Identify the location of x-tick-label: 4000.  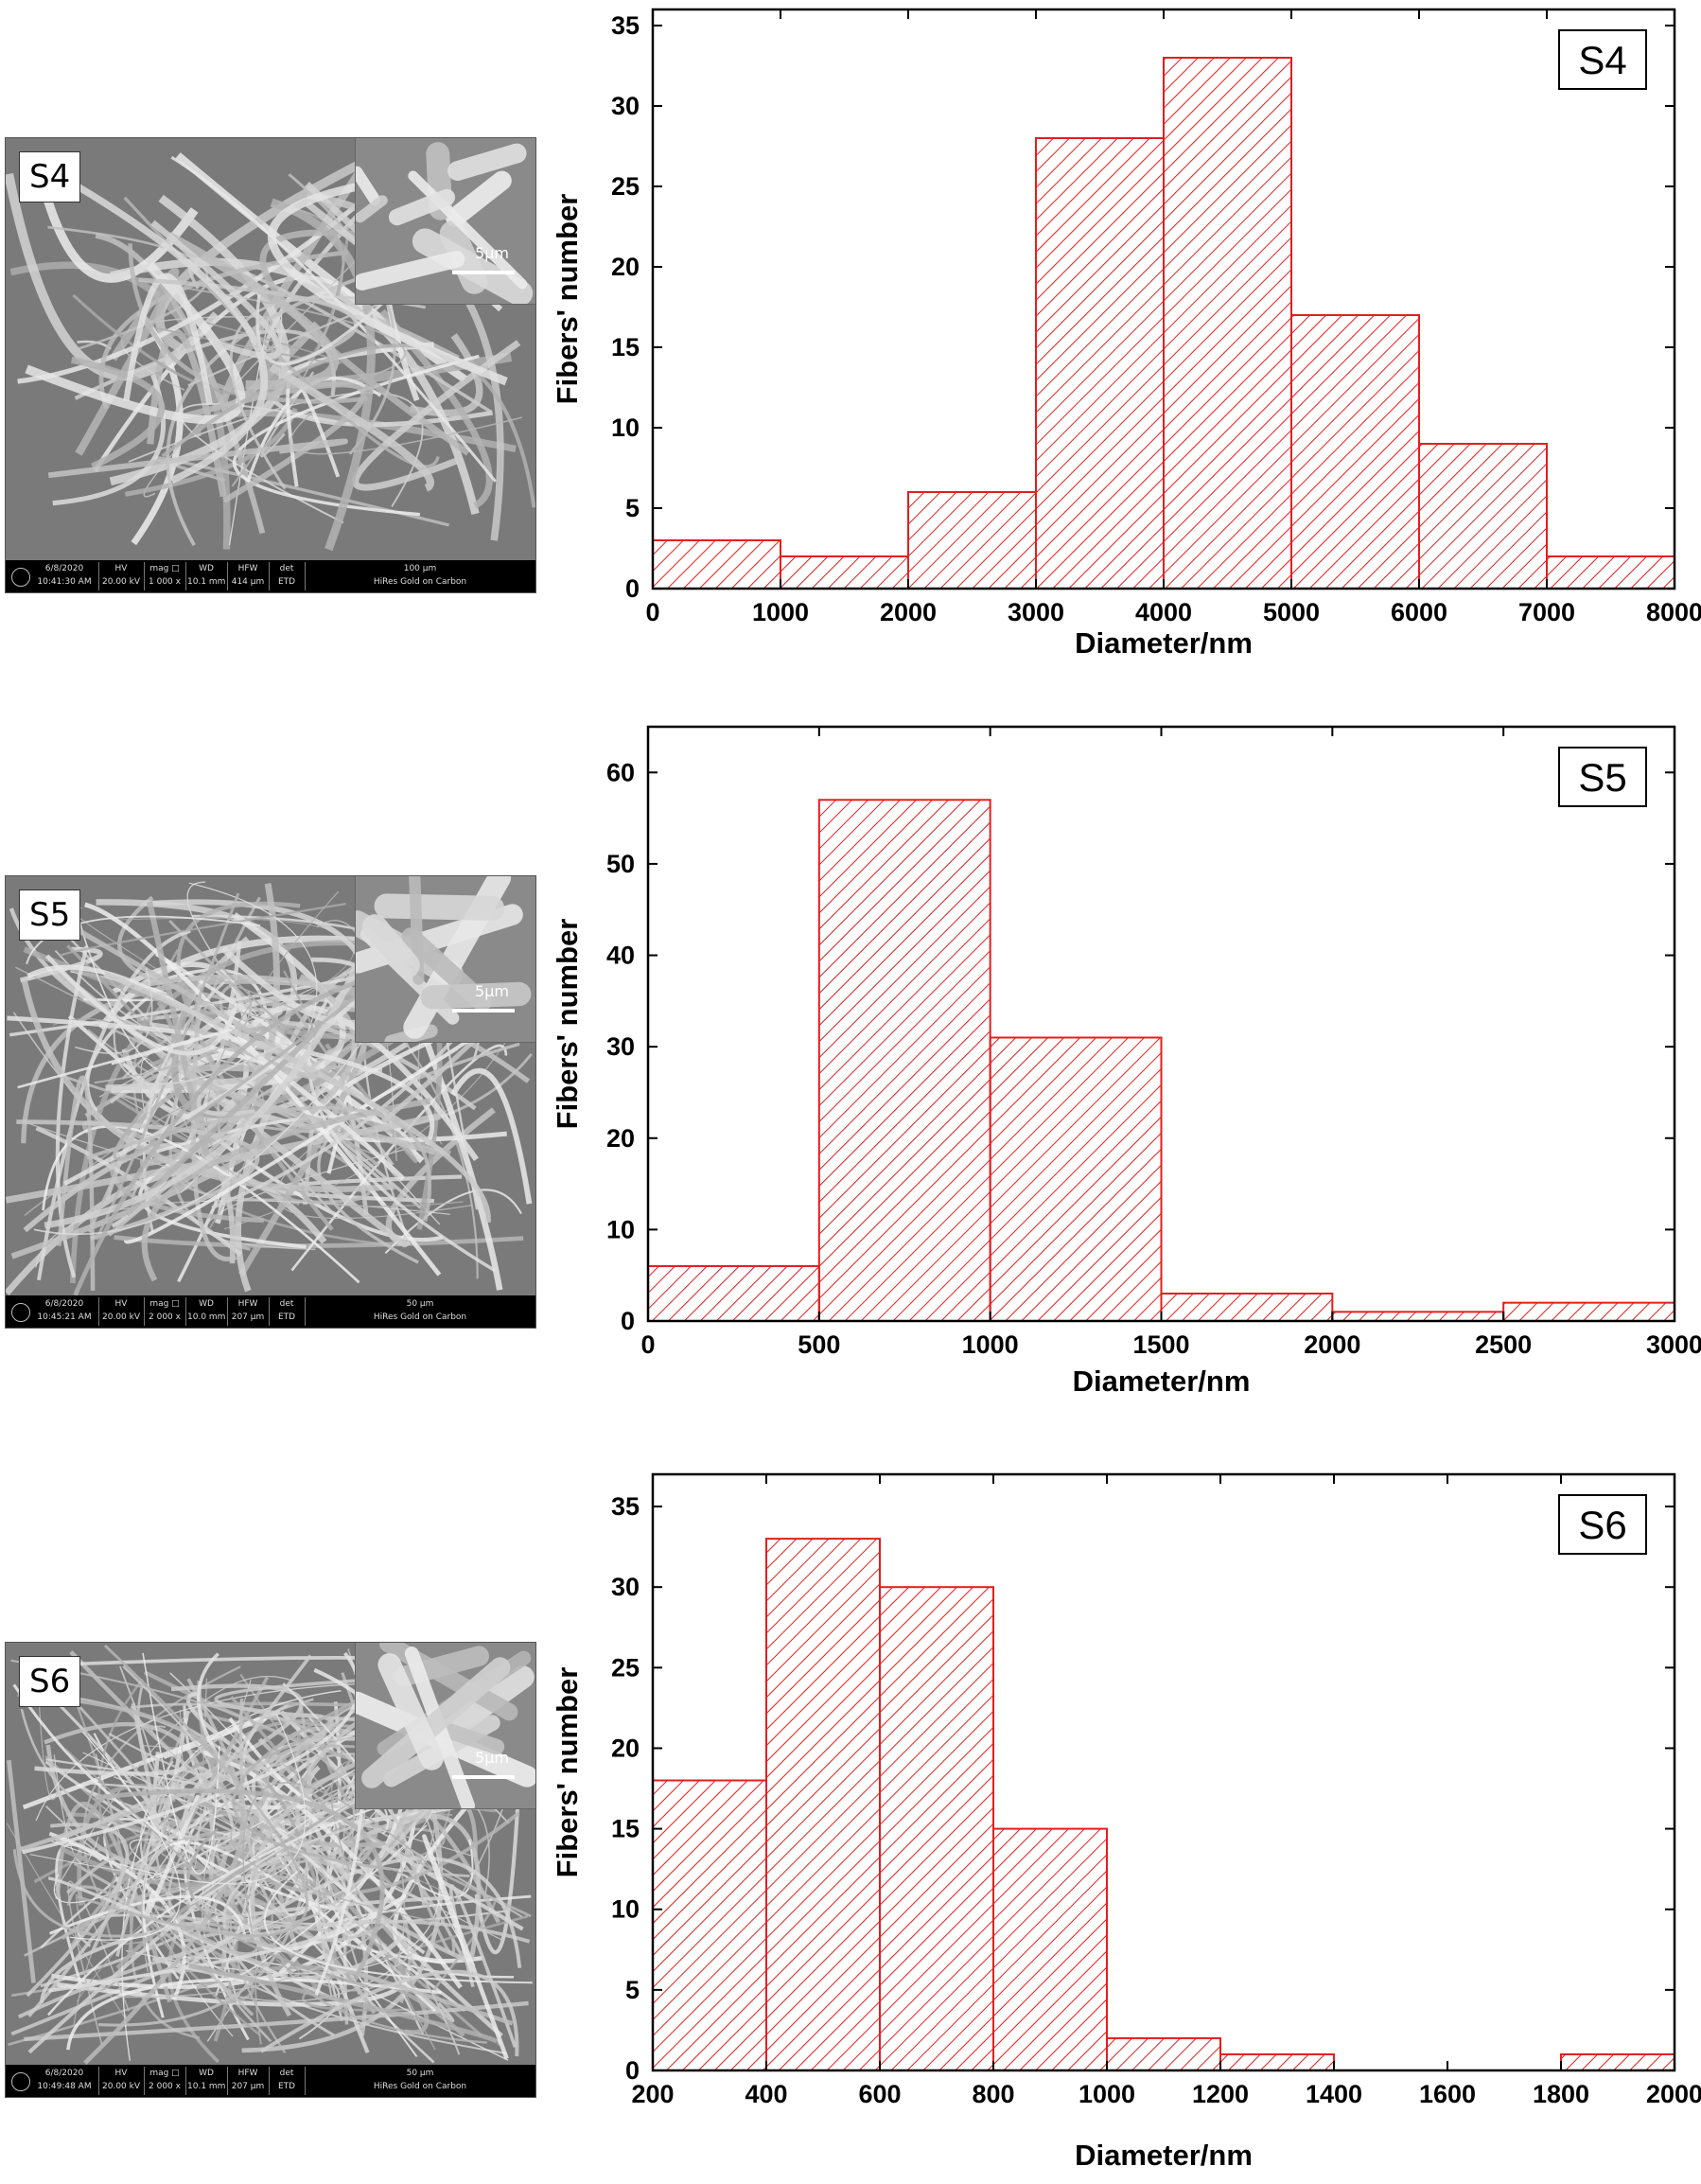
(1163, 612).